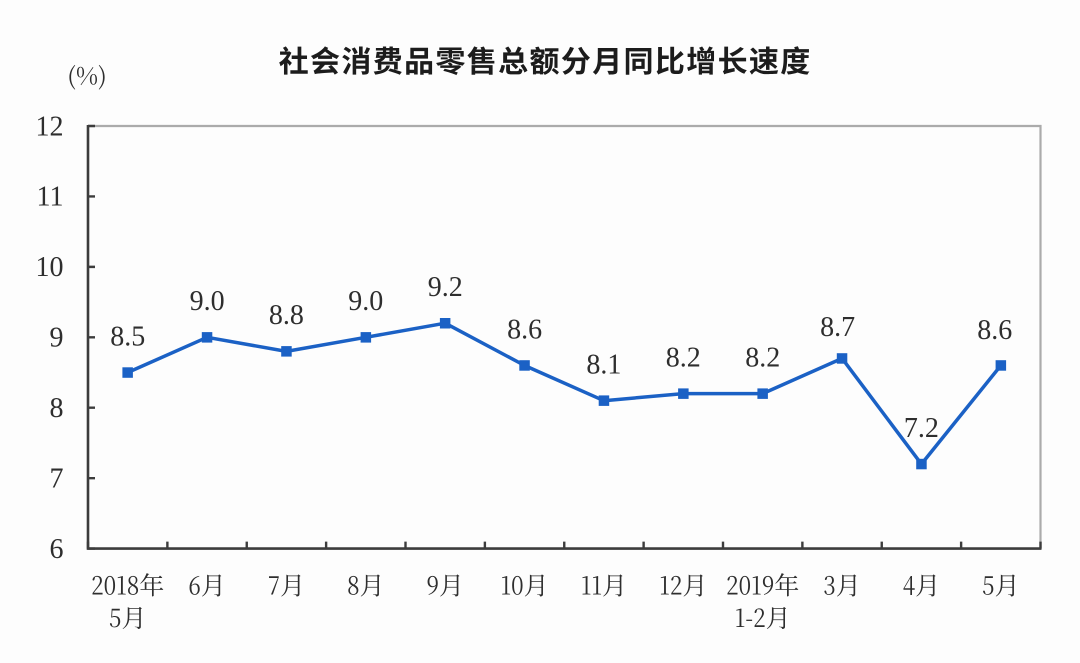  I want to click on svg-text: 9, so click(57, 338).